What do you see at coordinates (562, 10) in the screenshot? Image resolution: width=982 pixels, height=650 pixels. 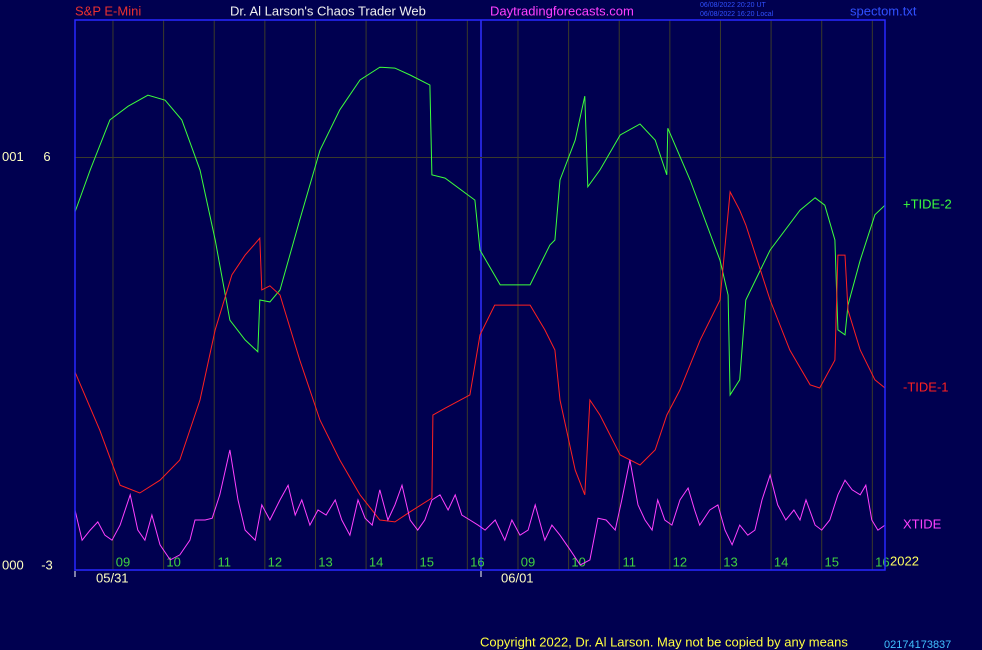 I see `site-url: Daytradingforecasts.com` at bounding box center [562, 10].